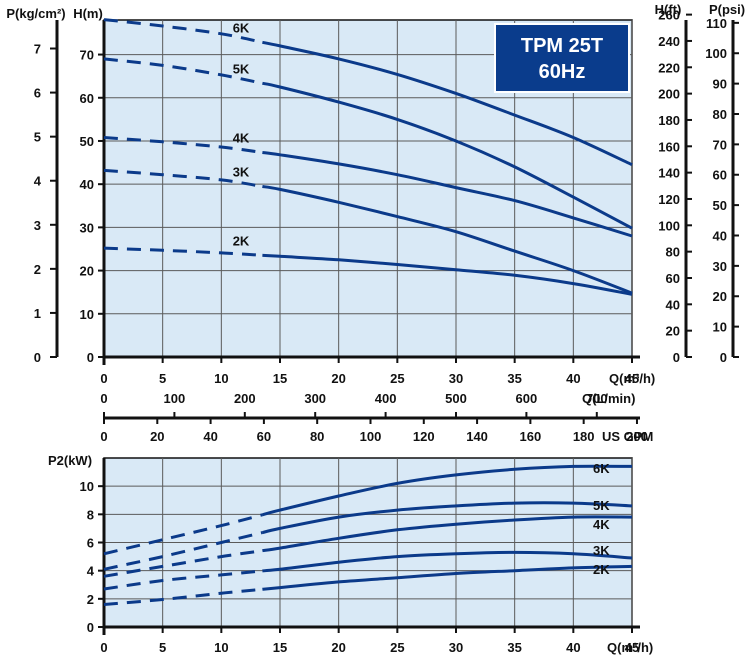 The image size is (750, 665). I want to click on psi-tick-label: 110, so click(716, 23).